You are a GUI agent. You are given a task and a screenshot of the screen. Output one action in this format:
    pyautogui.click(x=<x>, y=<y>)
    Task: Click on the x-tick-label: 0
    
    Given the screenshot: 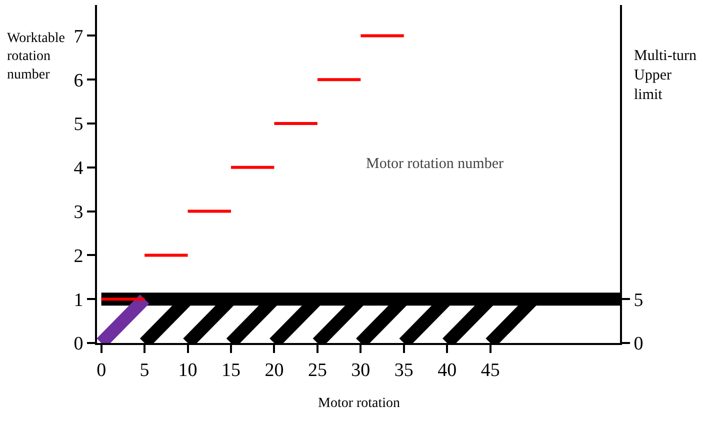 What is the action you would take?
    pyautogui.click(x=101, y=370)
    